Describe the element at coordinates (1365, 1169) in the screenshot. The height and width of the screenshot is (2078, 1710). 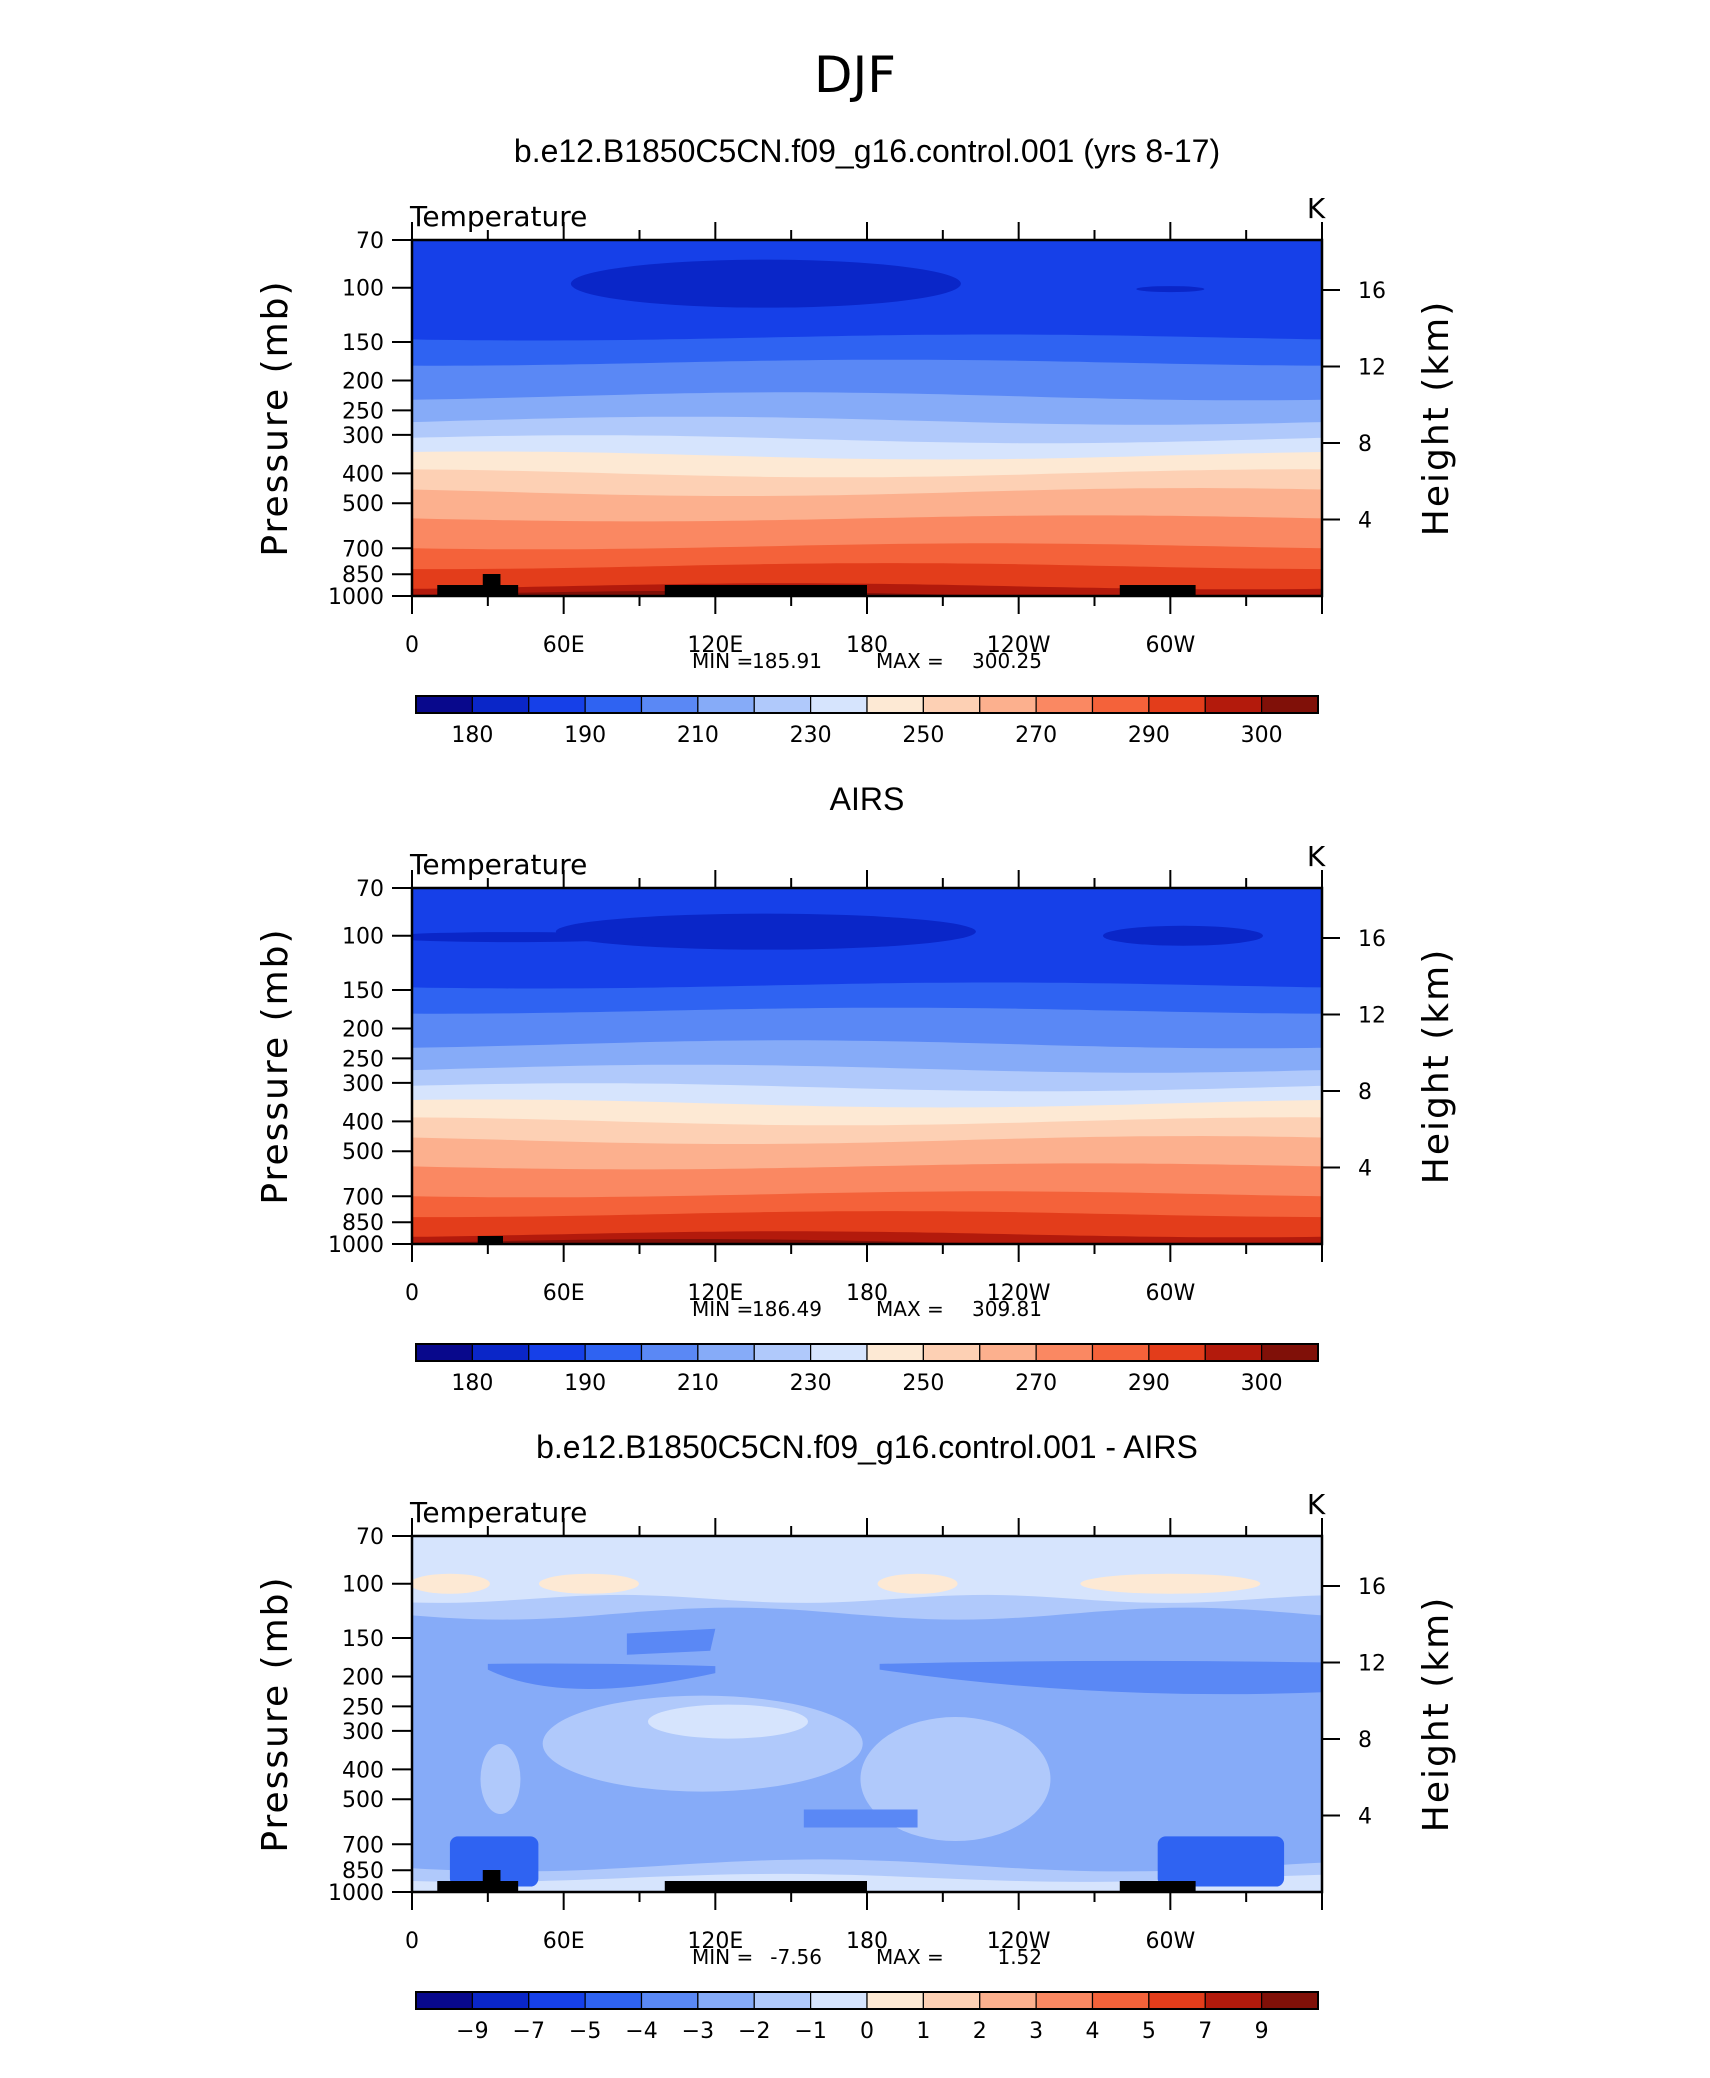
I see `height-tick-label: 4` at that location.